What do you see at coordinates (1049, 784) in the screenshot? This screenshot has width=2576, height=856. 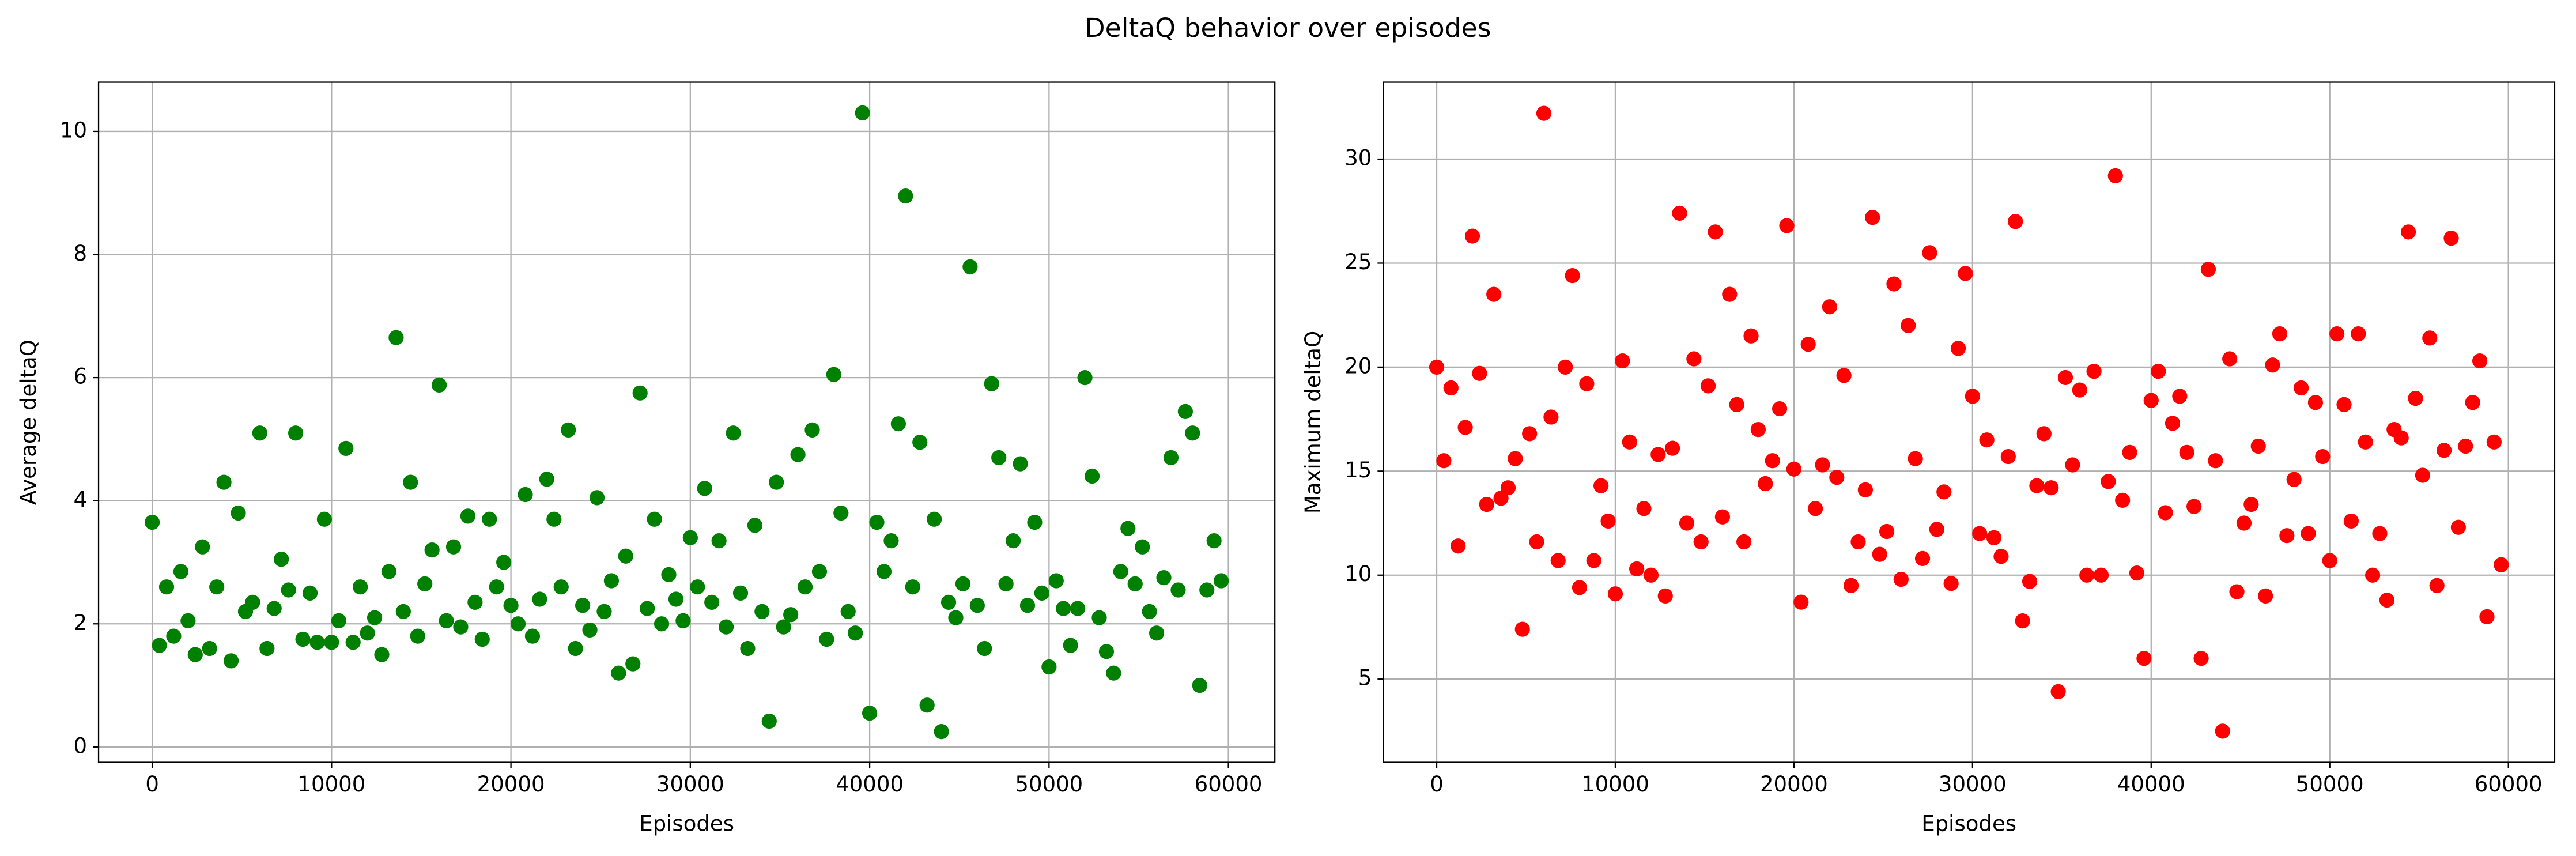 I see `x-tick-label: 50000` at bounding box center [1049, 784].